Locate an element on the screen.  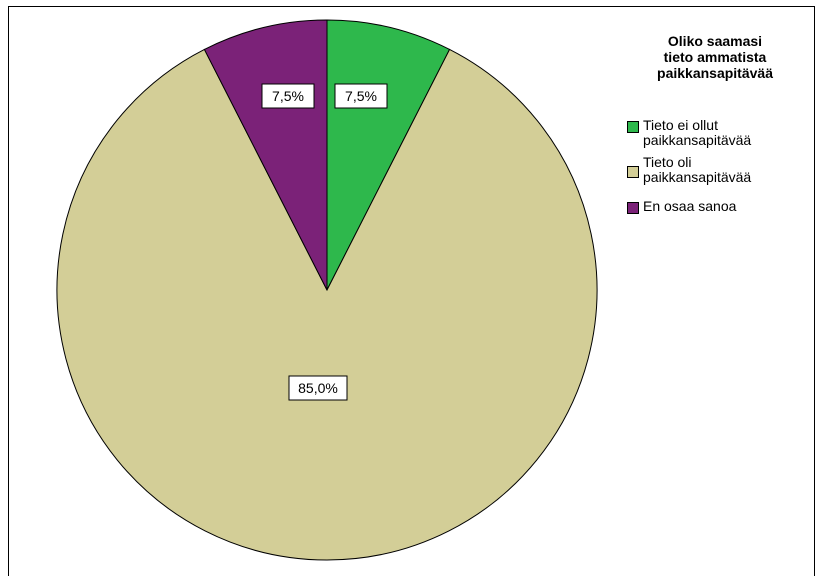
legend-label: Tieto ei ollut paikkansapitävää is located at coordinates (697, 133).